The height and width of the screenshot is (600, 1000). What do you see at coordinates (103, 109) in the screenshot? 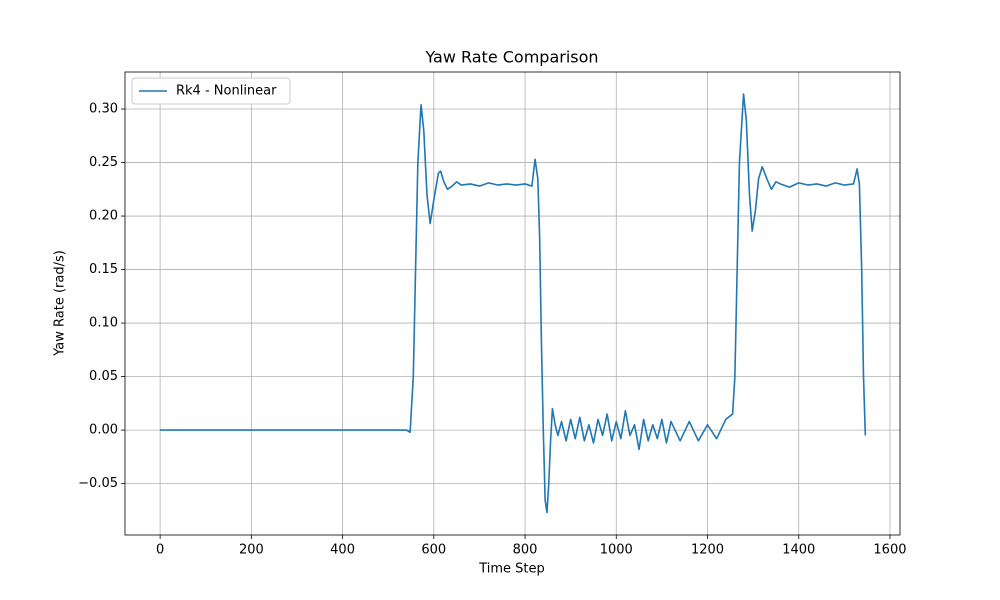
I see `y-tick-label: 0.30` at bounding box center [103, 109].